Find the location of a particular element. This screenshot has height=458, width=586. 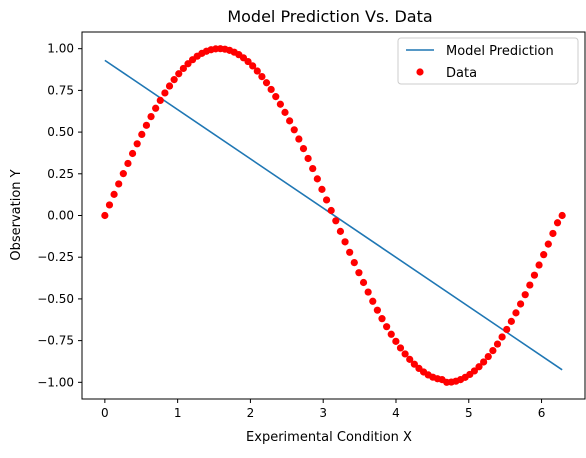

y-tick-label: −0.75 is located at coordinates (55, 341).